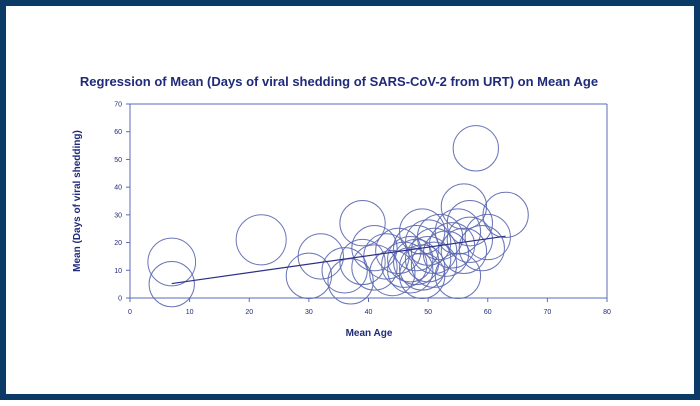 Image resolution: width=700 pixels, height=406 pixels. Describe the element at coordinates (118, 132) in the screenshot. I see `y-tick-label: 60` at that location.